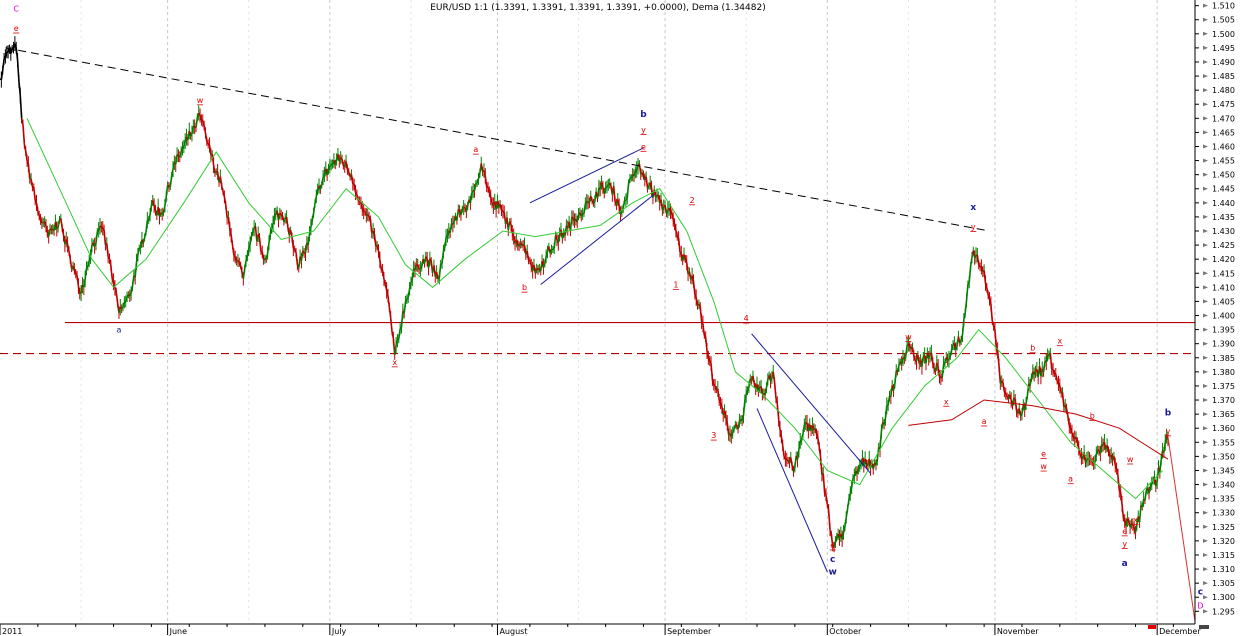  I want to click on y-tick-label: 1.345, so click(1223, 470).